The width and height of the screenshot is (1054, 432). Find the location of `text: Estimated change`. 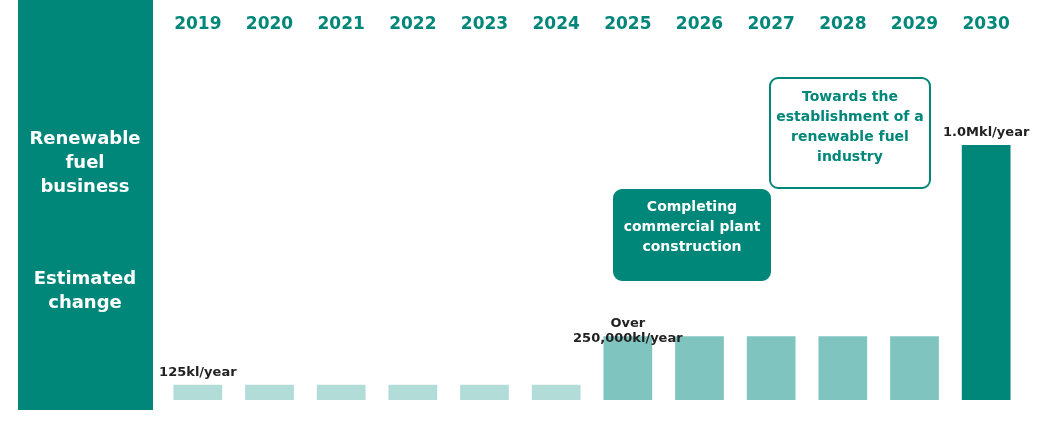

text: Estimated change is located at coordinates (85, 289).